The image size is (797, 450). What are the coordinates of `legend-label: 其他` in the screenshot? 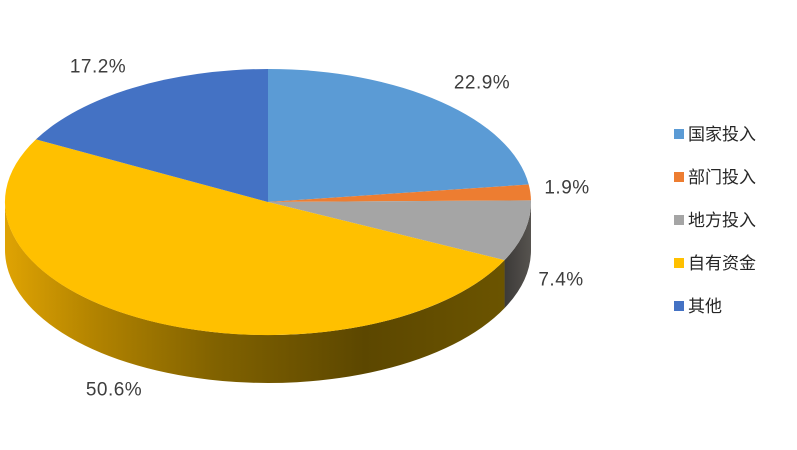 It's located at (705, 306).